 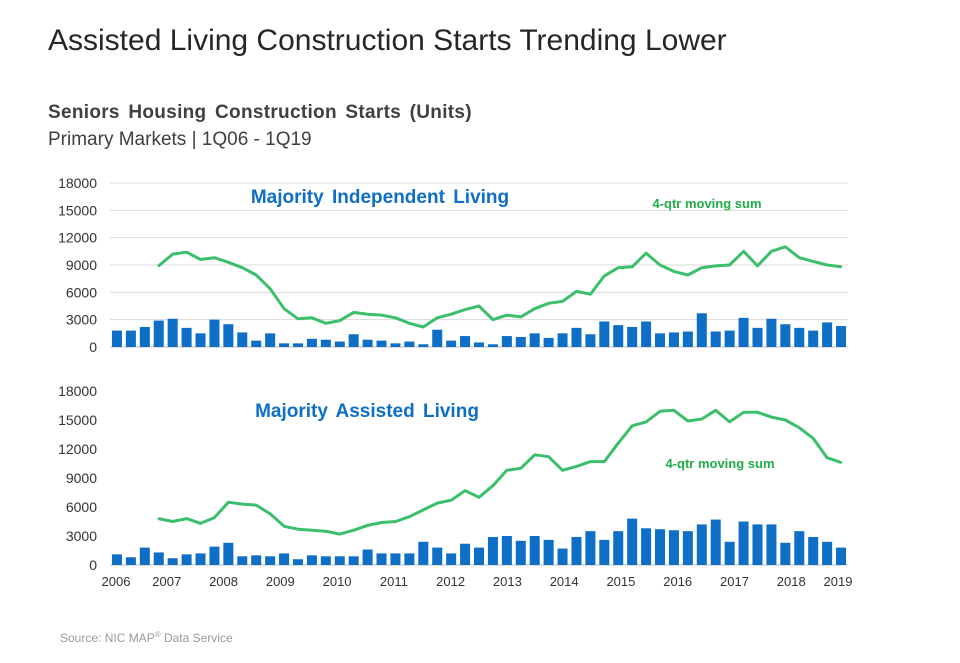 I want to click on chart-subtitle: Primary Markets | 1Q06 - 1Q19, so click(x=180, y=139).